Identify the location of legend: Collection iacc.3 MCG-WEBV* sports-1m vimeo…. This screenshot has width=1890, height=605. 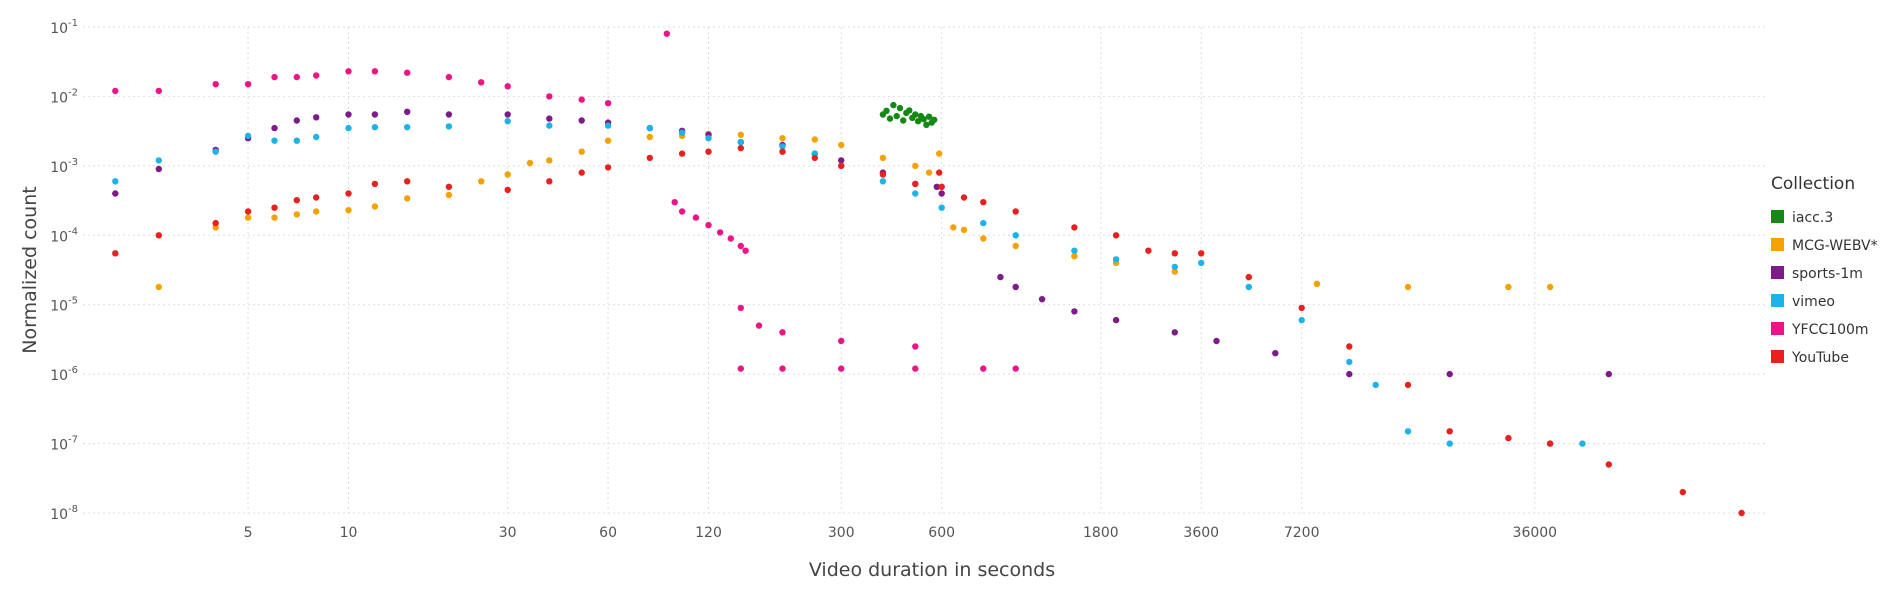
(1824, 270).